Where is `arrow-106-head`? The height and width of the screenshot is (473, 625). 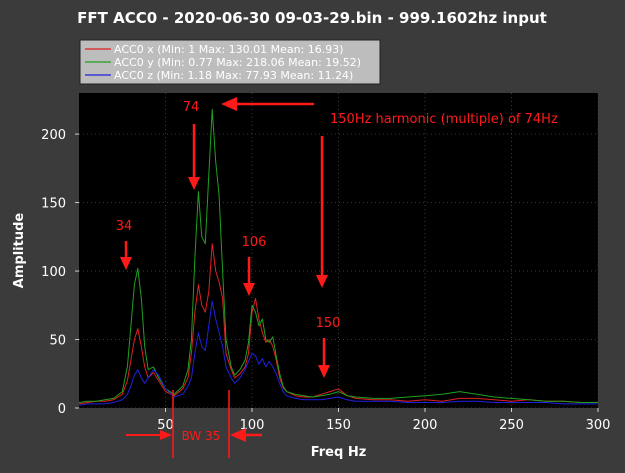
arrow-106-head is located at coordinates (249, 289).